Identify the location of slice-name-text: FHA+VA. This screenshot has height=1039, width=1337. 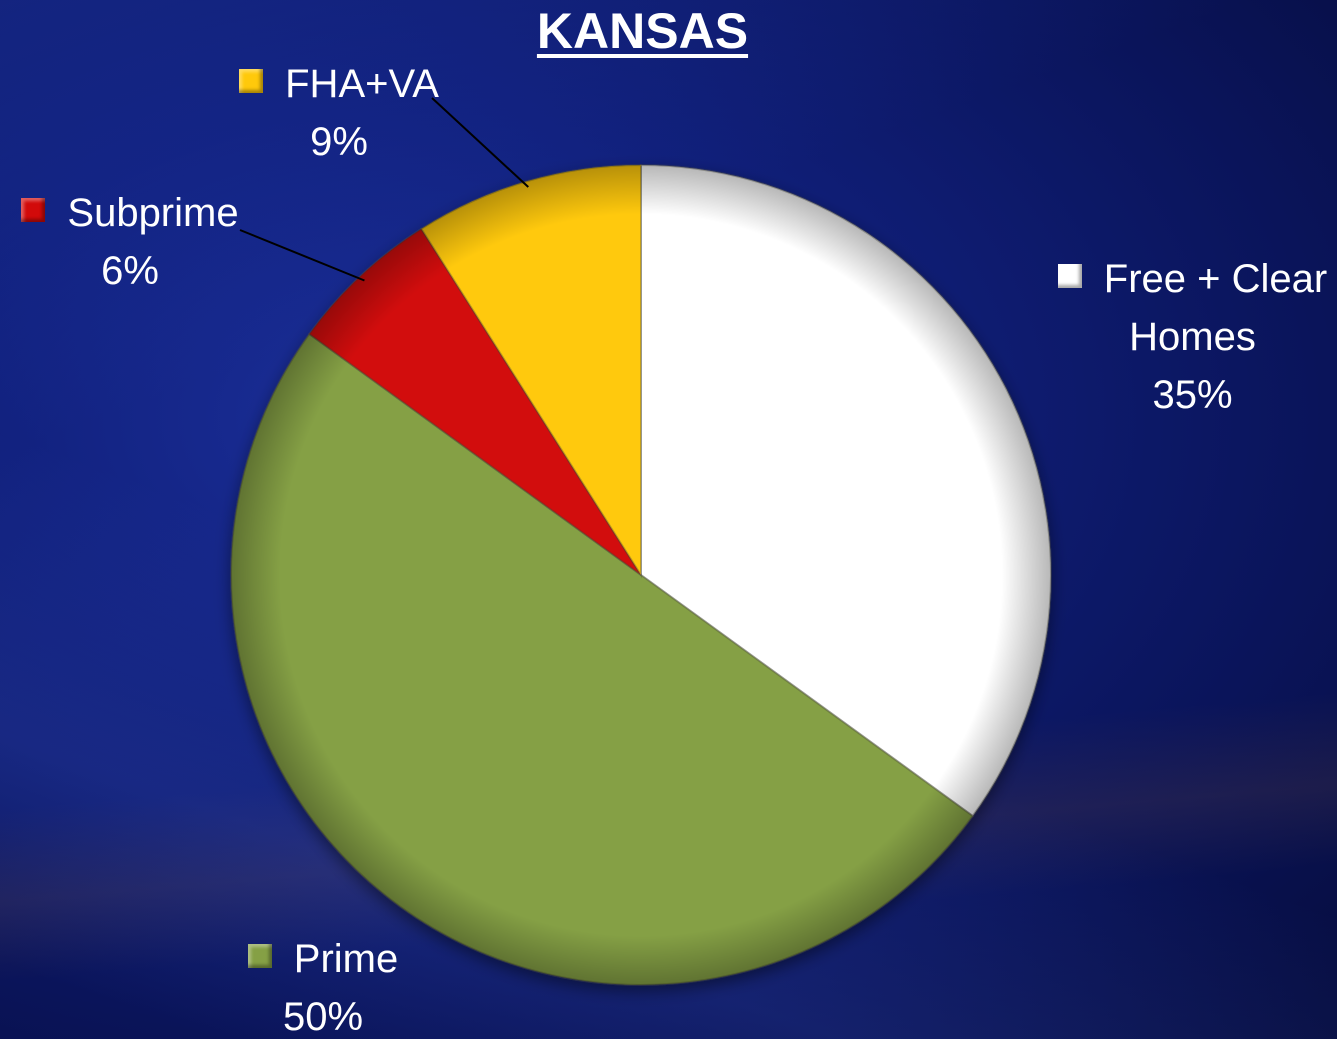
(362, 84).